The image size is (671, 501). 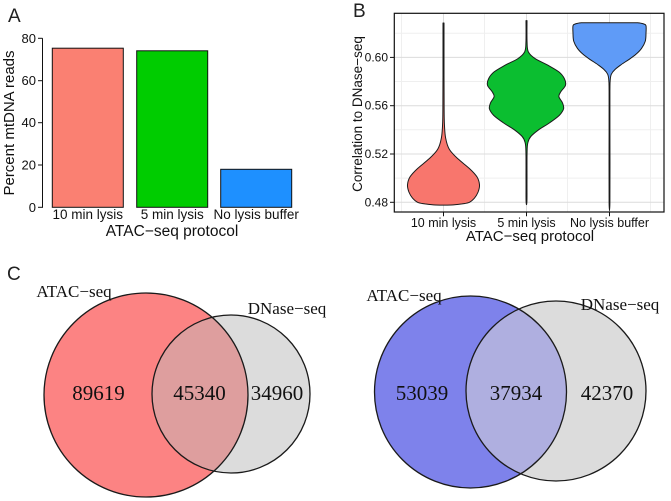 What do you see at coordinates (29, 38) in the screenshot?
I see `svg-text: 80` at bounding box center [29, 38].